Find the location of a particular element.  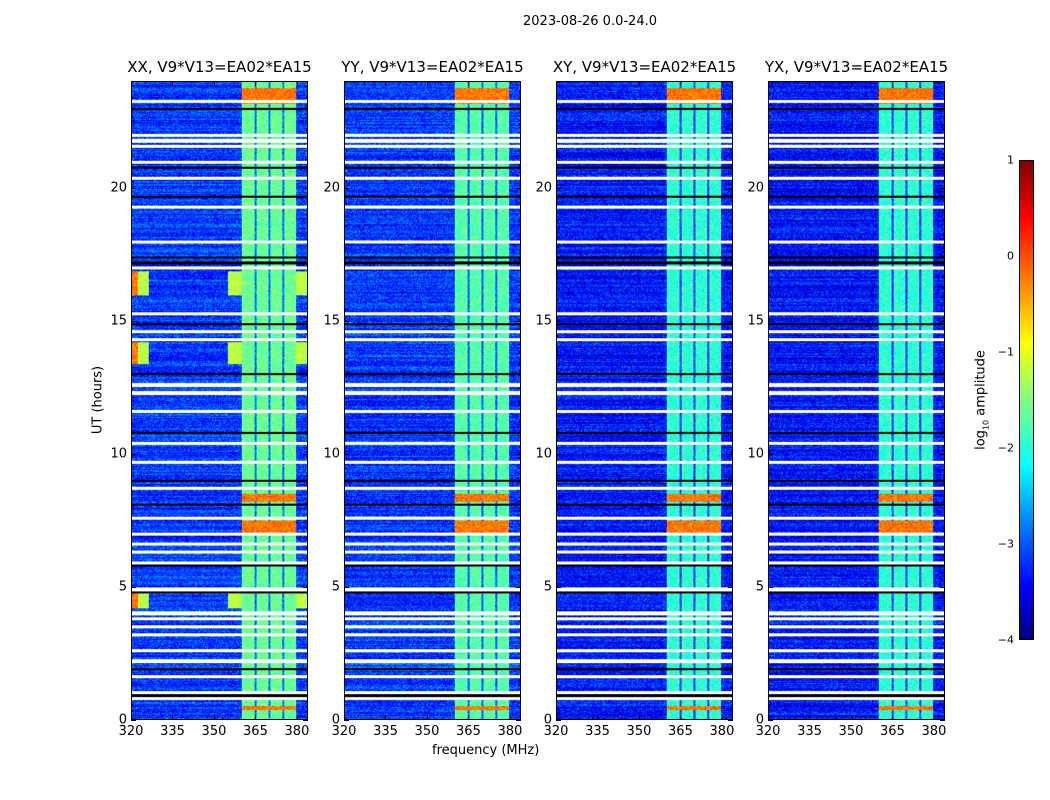

y-axis-label: UT (hours) is located at coordinates (98, 400).